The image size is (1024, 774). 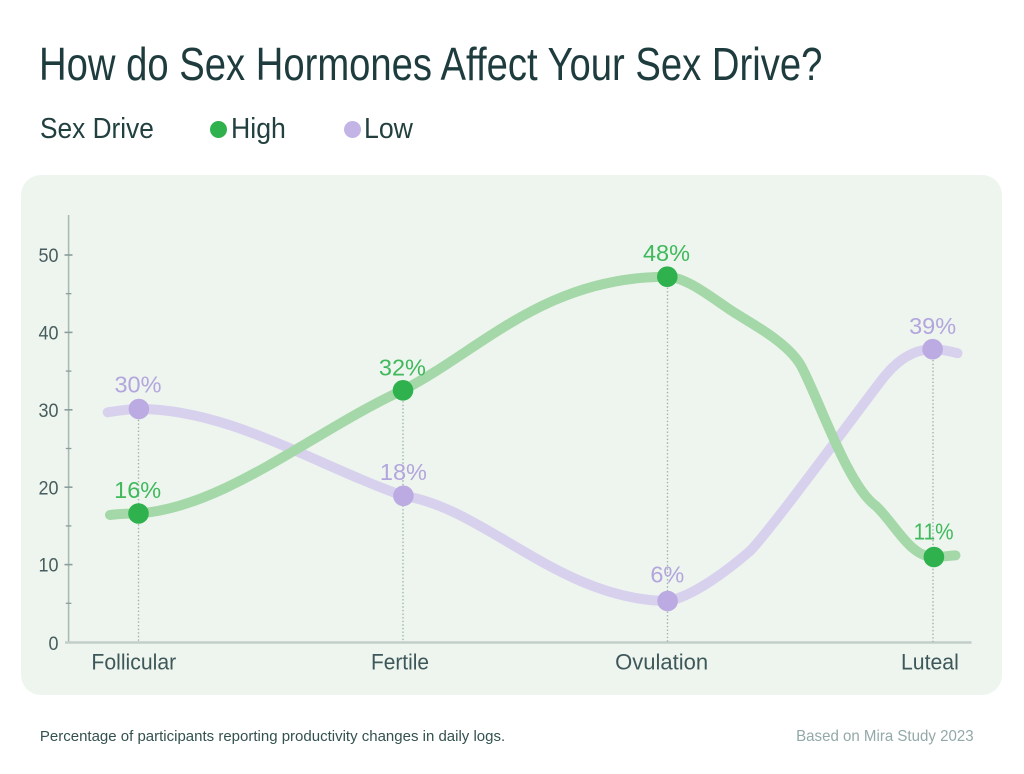 I want to click on svg-text: Ovulation, so click(x=661, y=662).